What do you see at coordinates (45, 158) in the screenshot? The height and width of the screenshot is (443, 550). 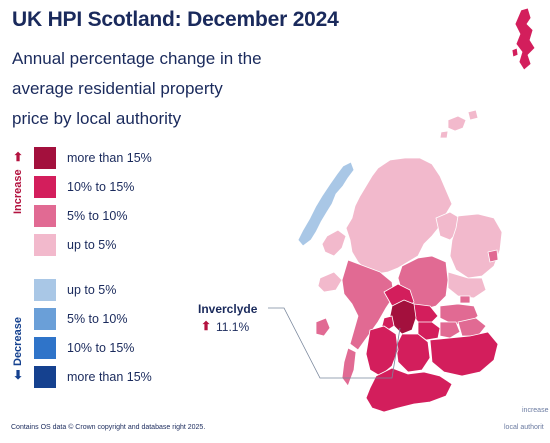 I see `legend-swatch-increase-15plus` at bounding box center [45, 158].